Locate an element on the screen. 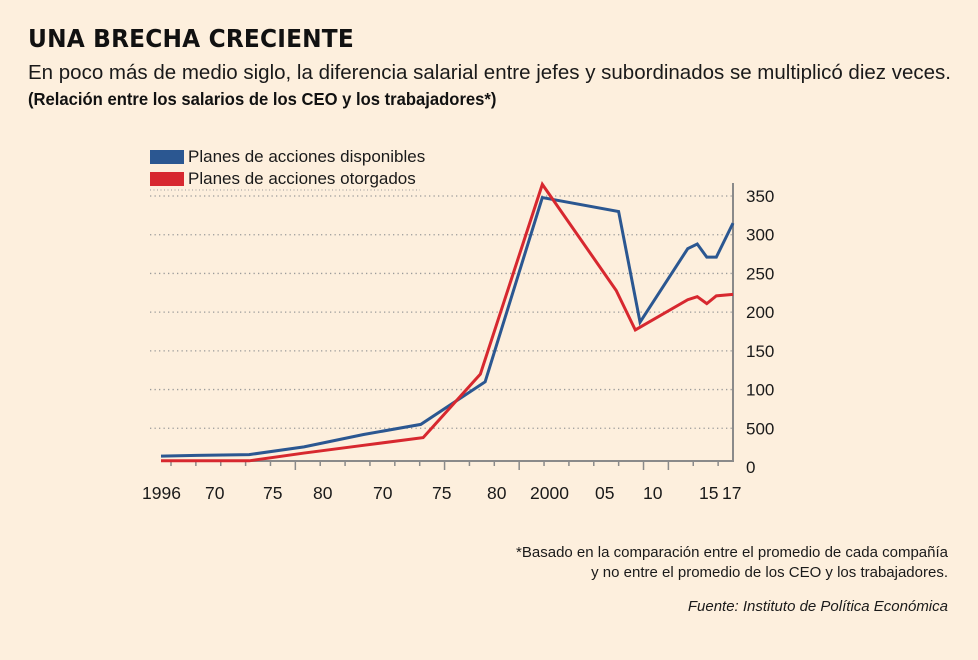  y-tick-label: 150 is located at coordinates (760, 351).